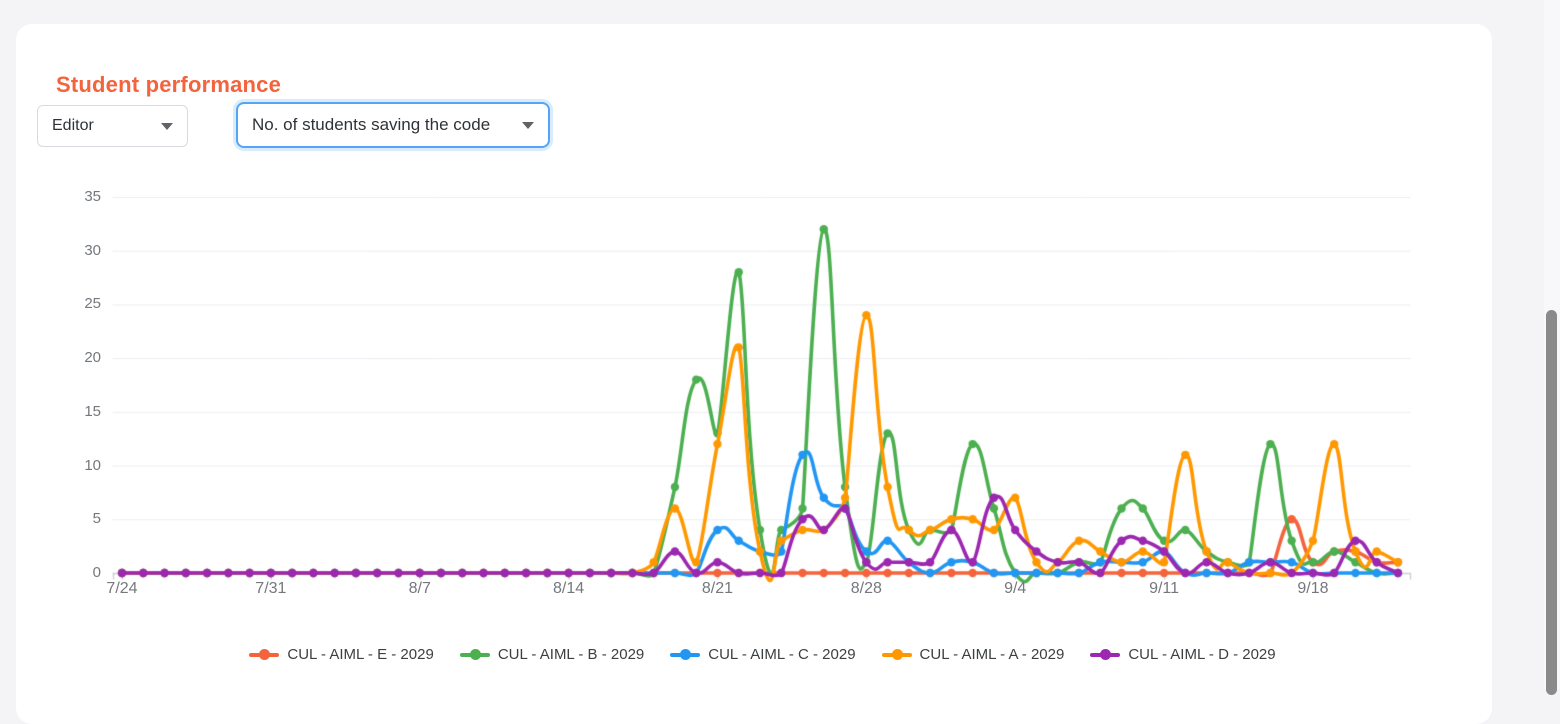  Describe the element at coordinates (271, 588) in the screenshot. I see `x-axis-tick-label: 7/31` at that location.